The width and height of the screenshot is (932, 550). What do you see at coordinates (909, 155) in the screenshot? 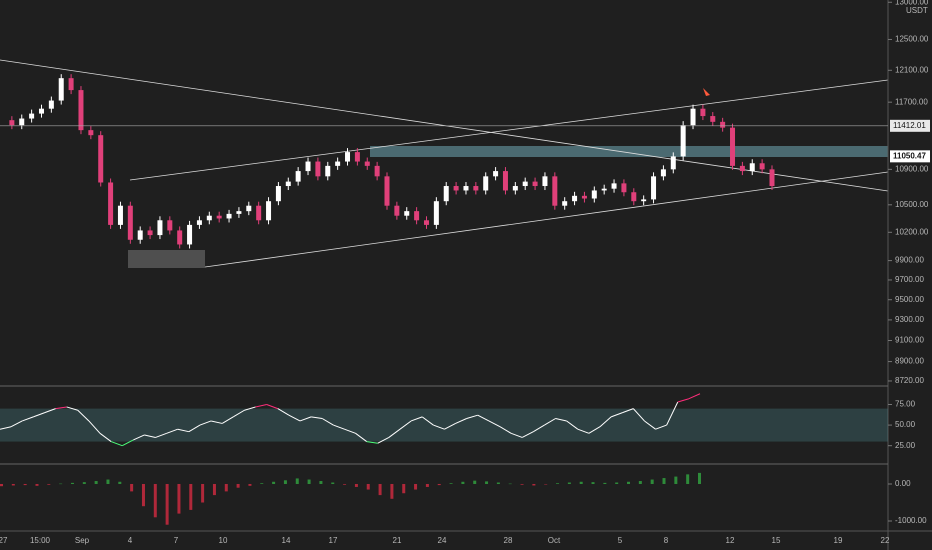
I see `price-label: 11050.47` at bounding box center [909, 155].